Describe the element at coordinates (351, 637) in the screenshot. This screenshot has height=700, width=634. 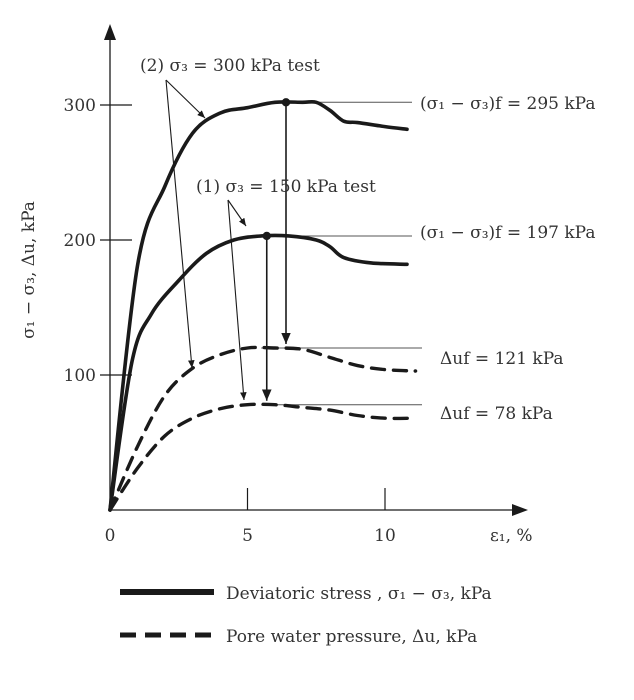
I see `legend-label-dashed: Pore water pressure, Δu, kPa` at that location.